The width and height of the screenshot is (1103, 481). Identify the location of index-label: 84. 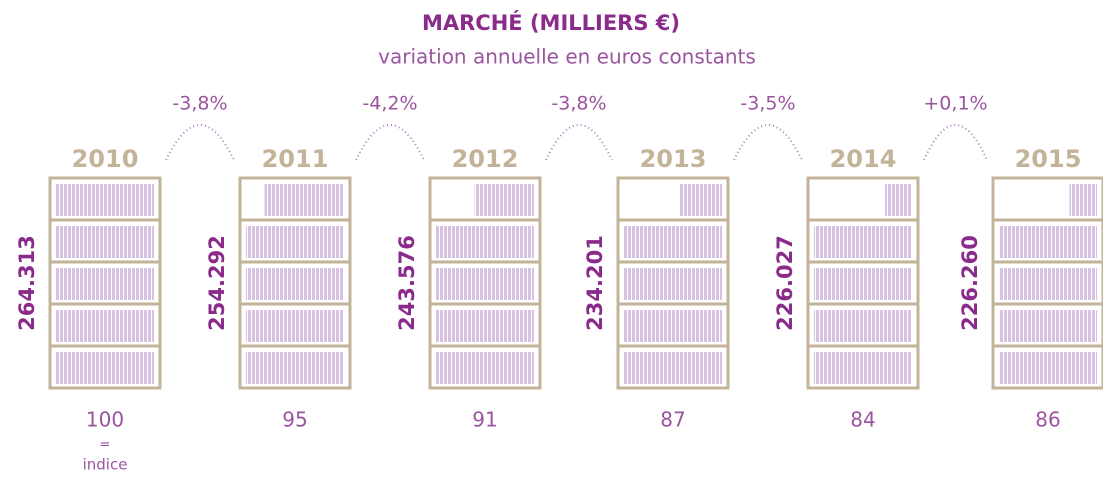
(862, 420).